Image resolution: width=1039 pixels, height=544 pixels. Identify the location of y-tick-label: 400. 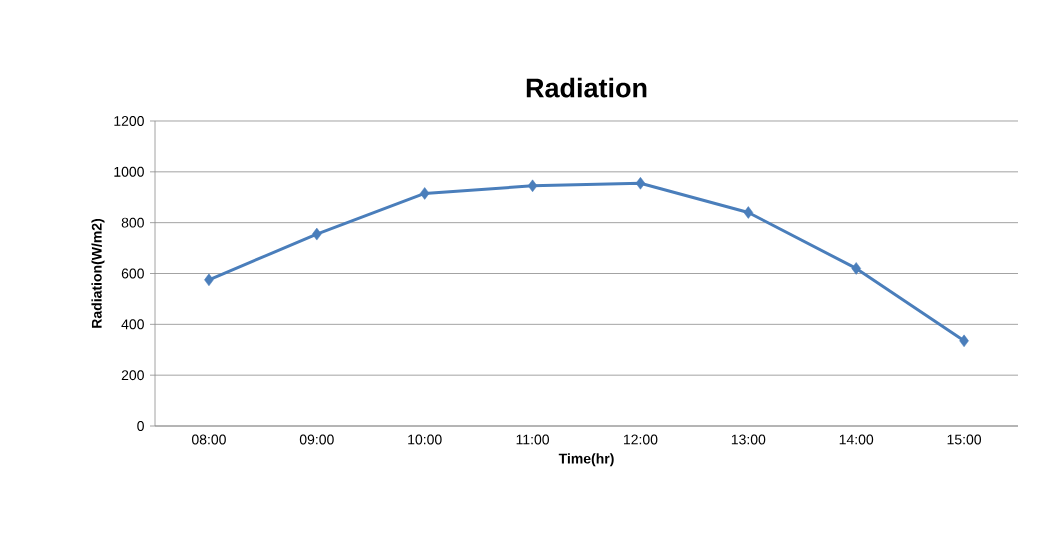
(132, 324).